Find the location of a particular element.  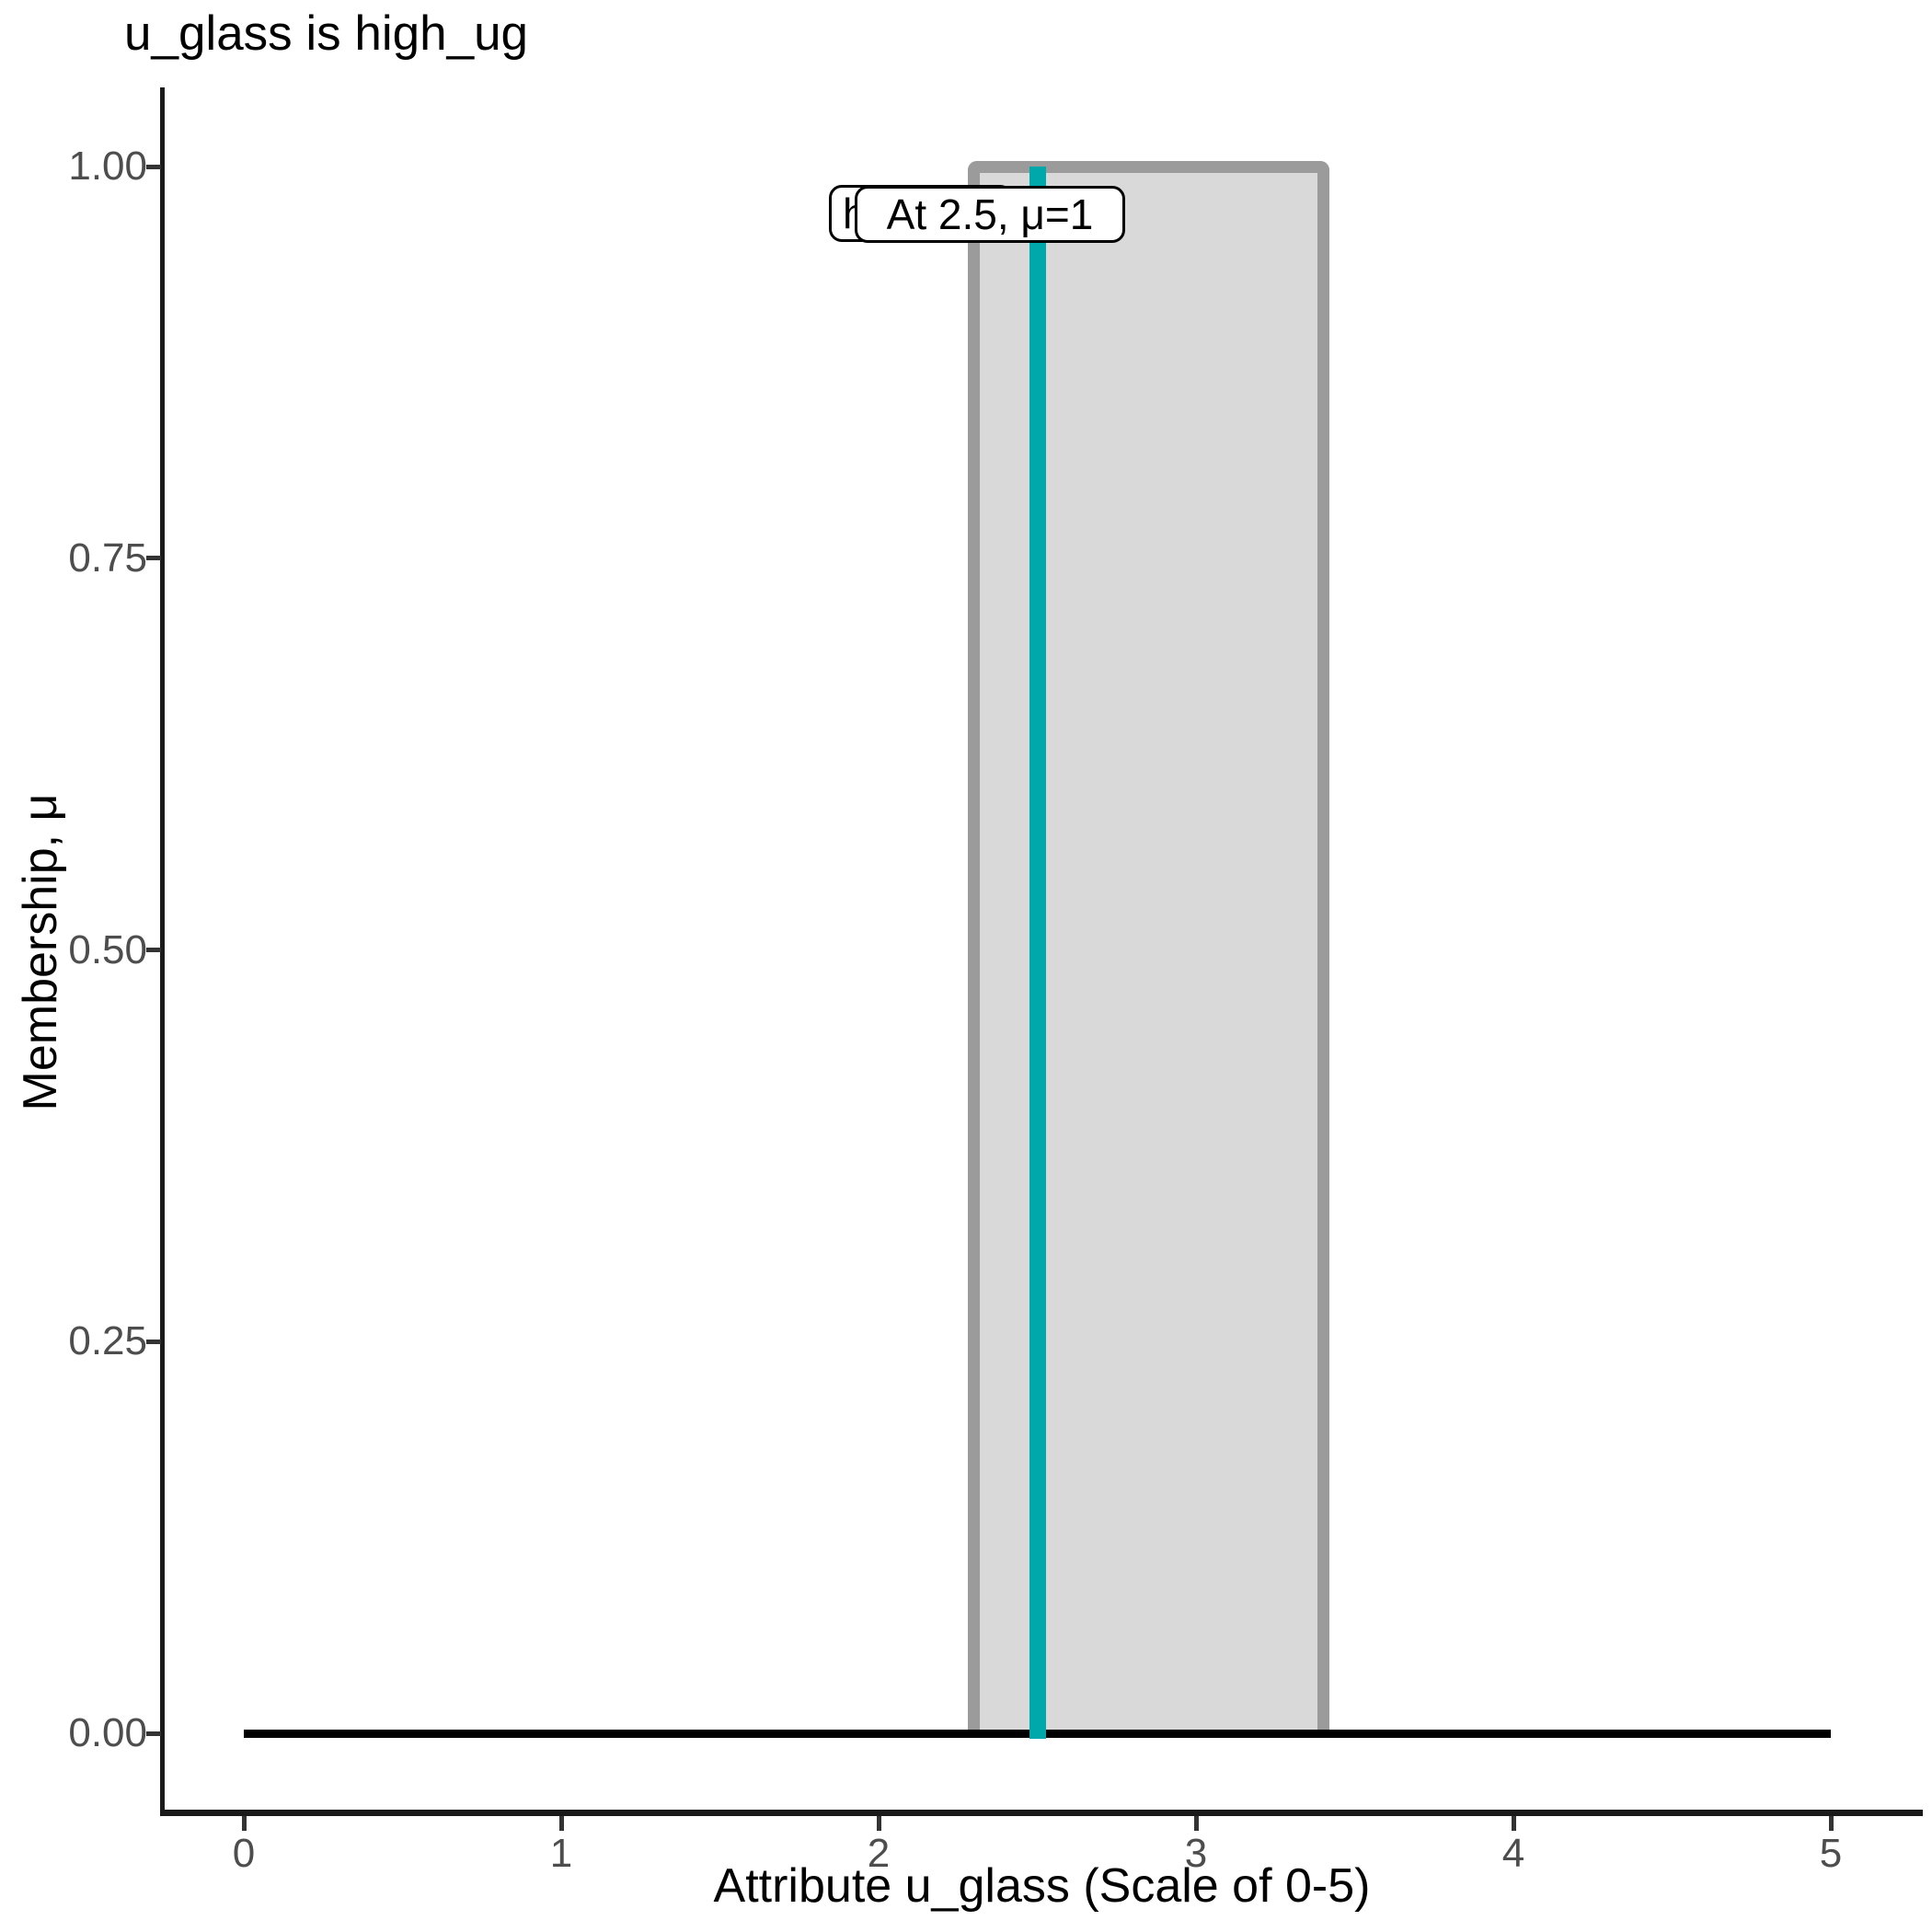

x-tick-label: 4 is located at coordinates (1513, 1853).